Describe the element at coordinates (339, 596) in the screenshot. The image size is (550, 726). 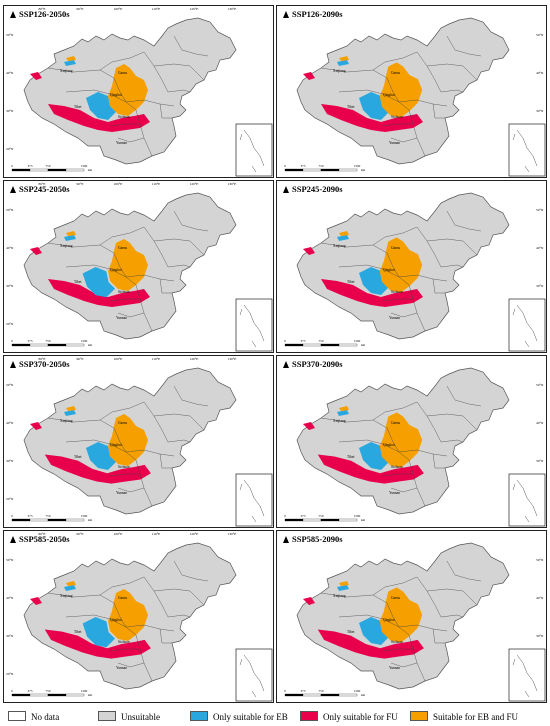
I see `place-label: Xinjiang` at that location.